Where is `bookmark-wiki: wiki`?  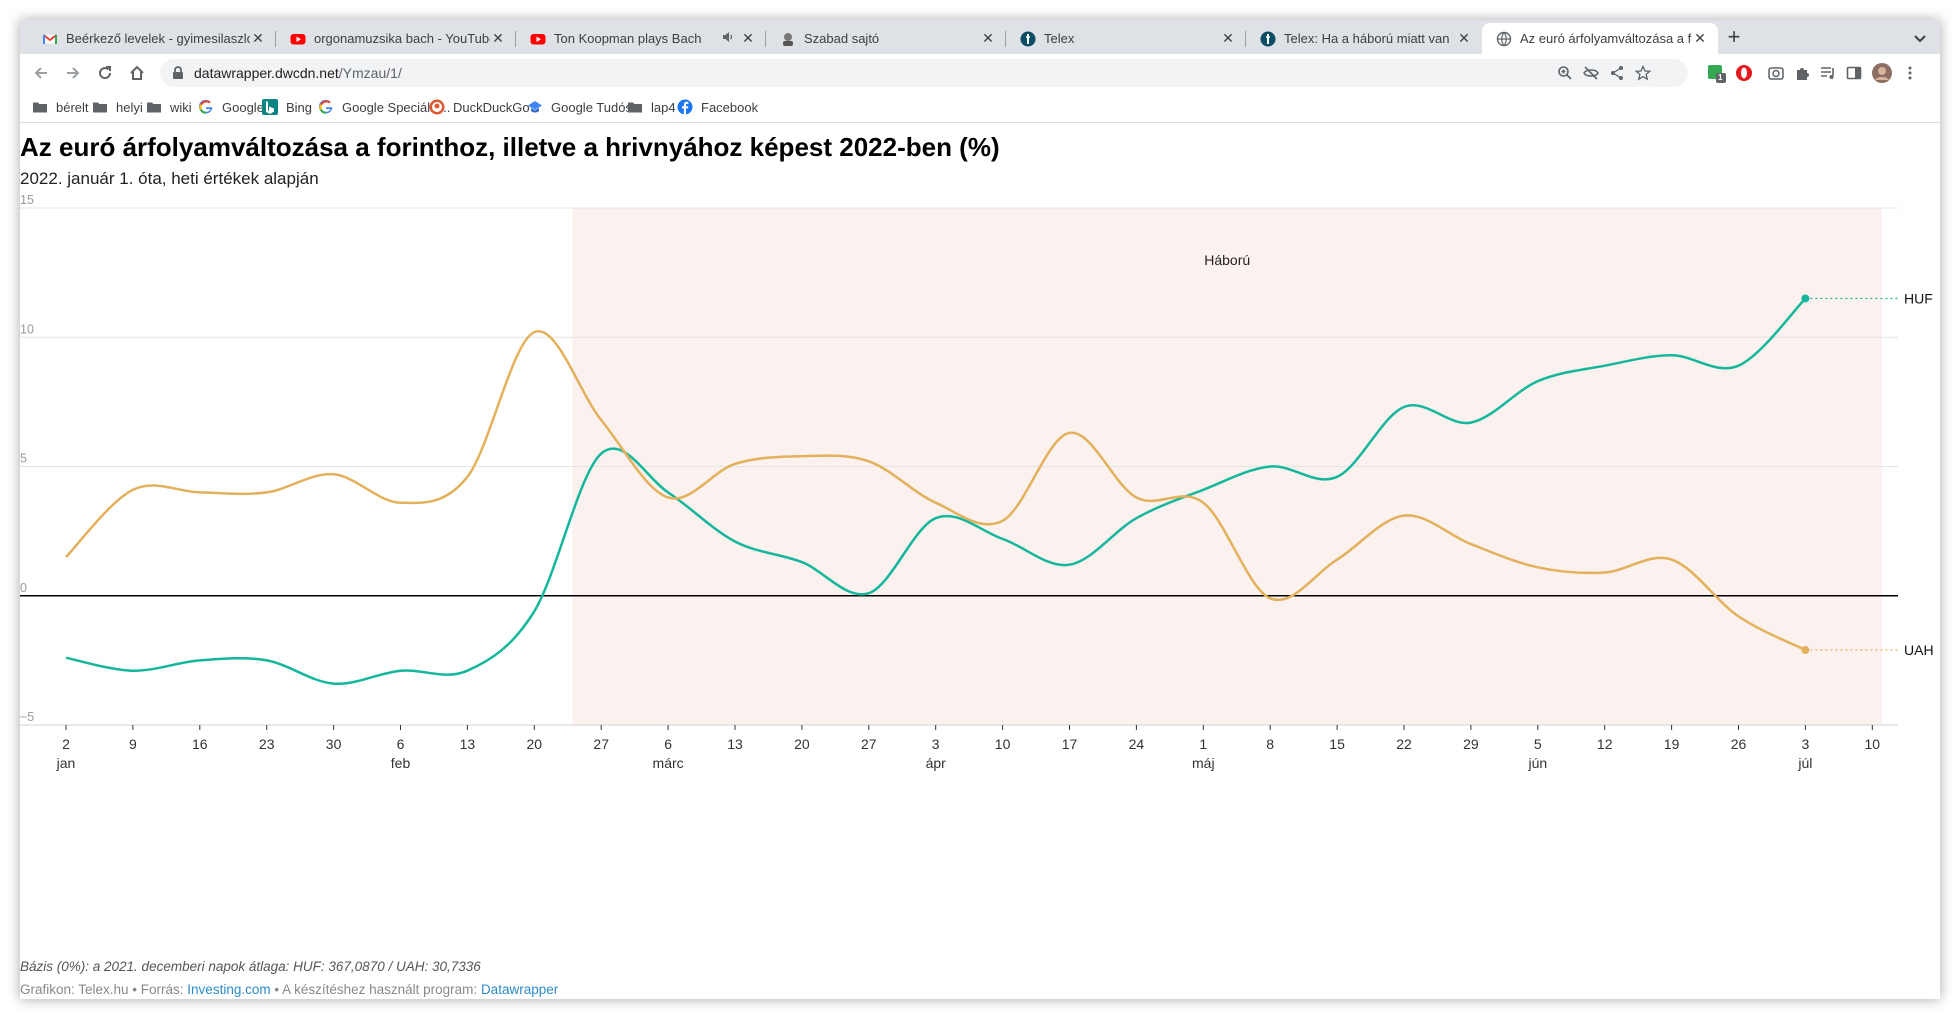
bookmark-wiki: wiki is located at coordinates (169, 107).